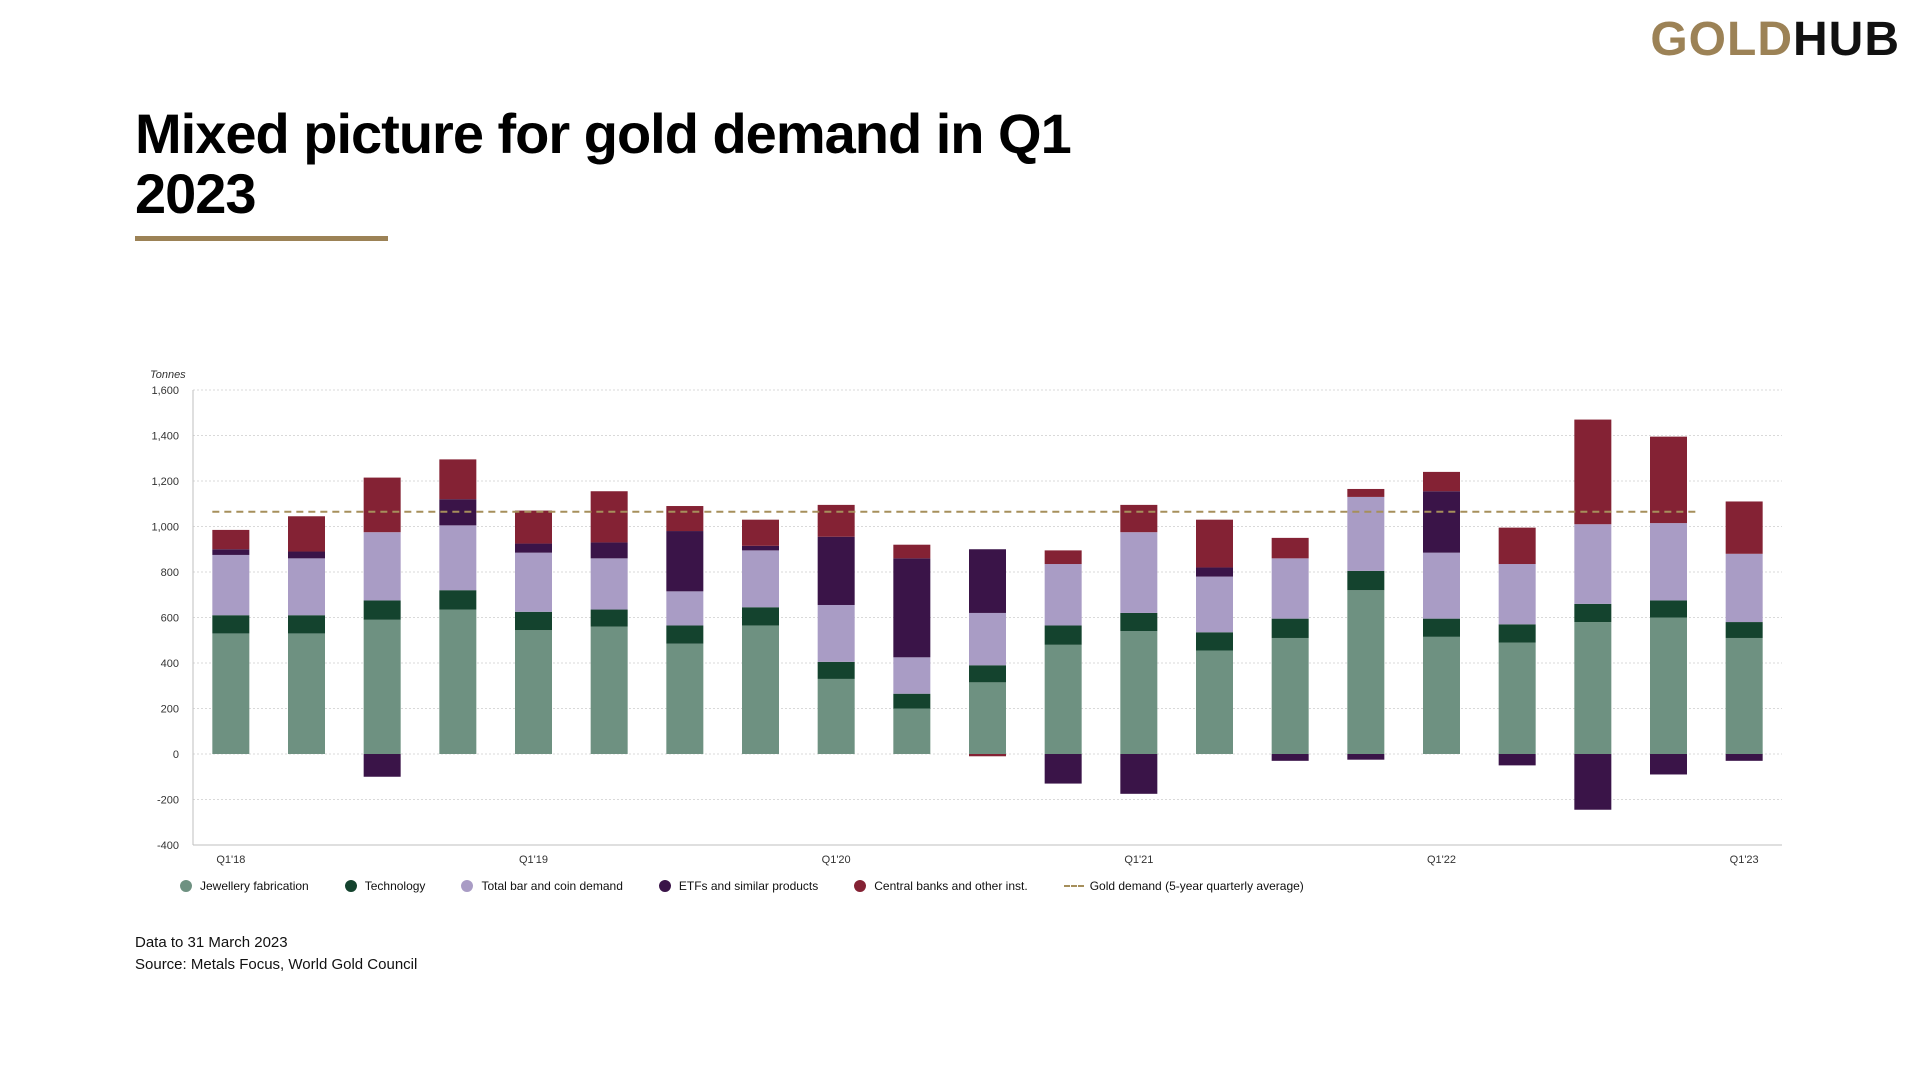  What do you see at coordinates (168, 846) in the screenshot?
I see `y-tick-label: -400` at bounding box center [168, 846].